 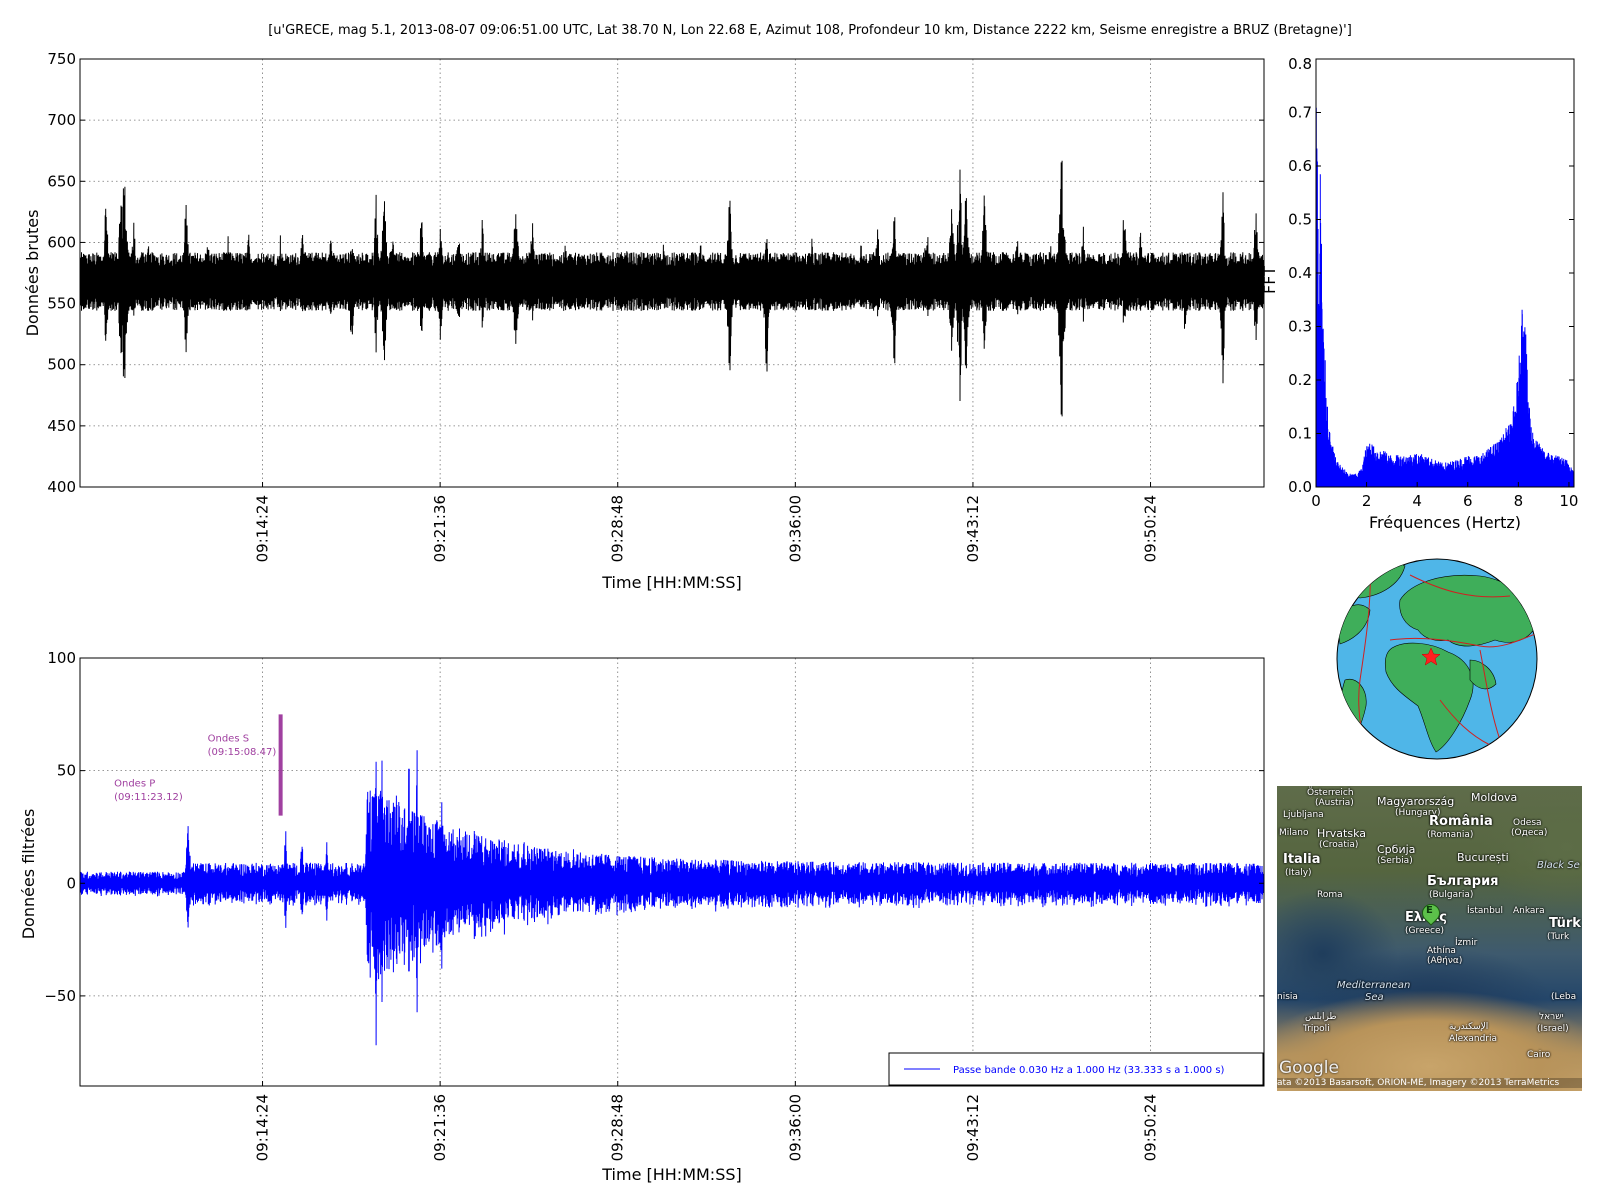 I want to click on x-tick-label: 6, so click(x=1468, y=501).